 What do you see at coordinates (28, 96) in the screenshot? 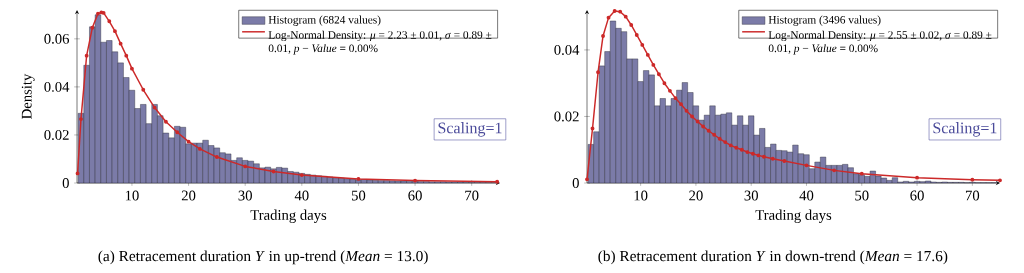
I see `y-axis-title: Density` at bounding box center [28, 96].